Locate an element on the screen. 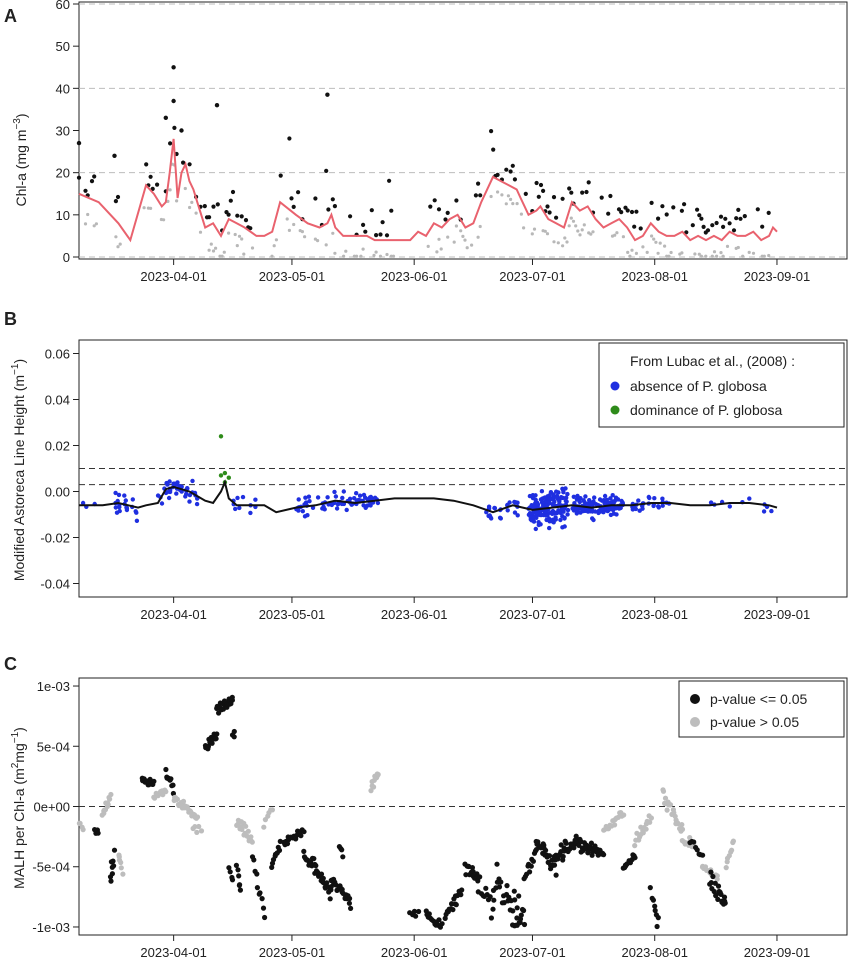 Image resolution: width=858 pixels, height=970 pixels. panel-c-label: C is located at coordinates (10, 664).